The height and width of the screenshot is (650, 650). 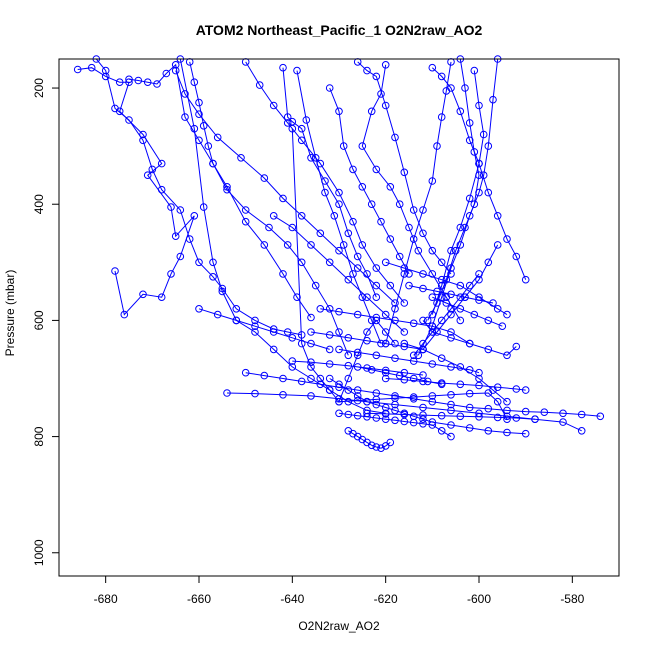 I want to click on y-tick-label: 800, so click(x=39, y=436).